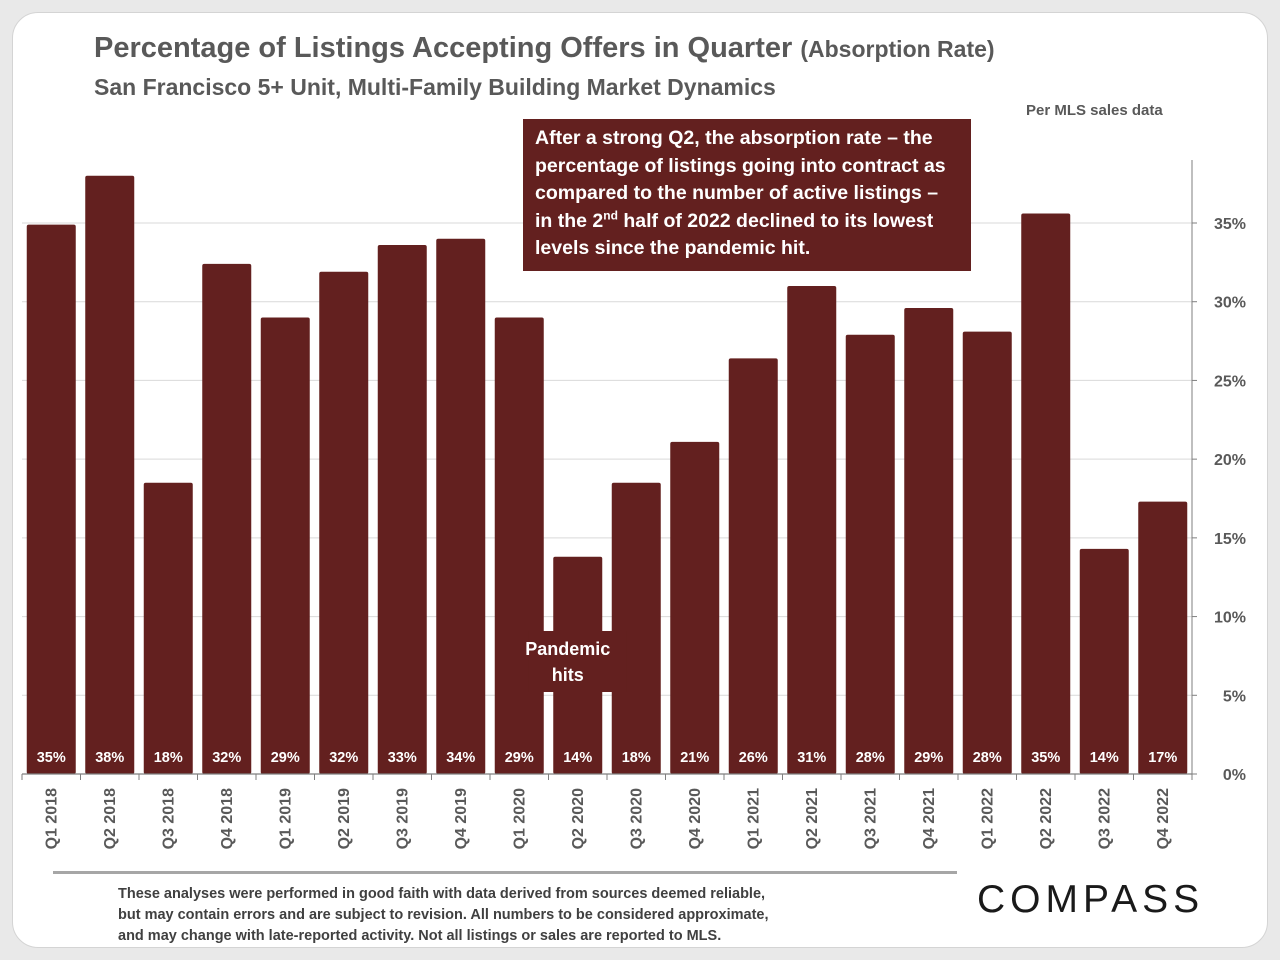 This screenshot has width=1280, height=960. What do you see at coordinates (694, 758) in the screenshot?
I see `data-label: 21%` at bounding box center [694, 758].